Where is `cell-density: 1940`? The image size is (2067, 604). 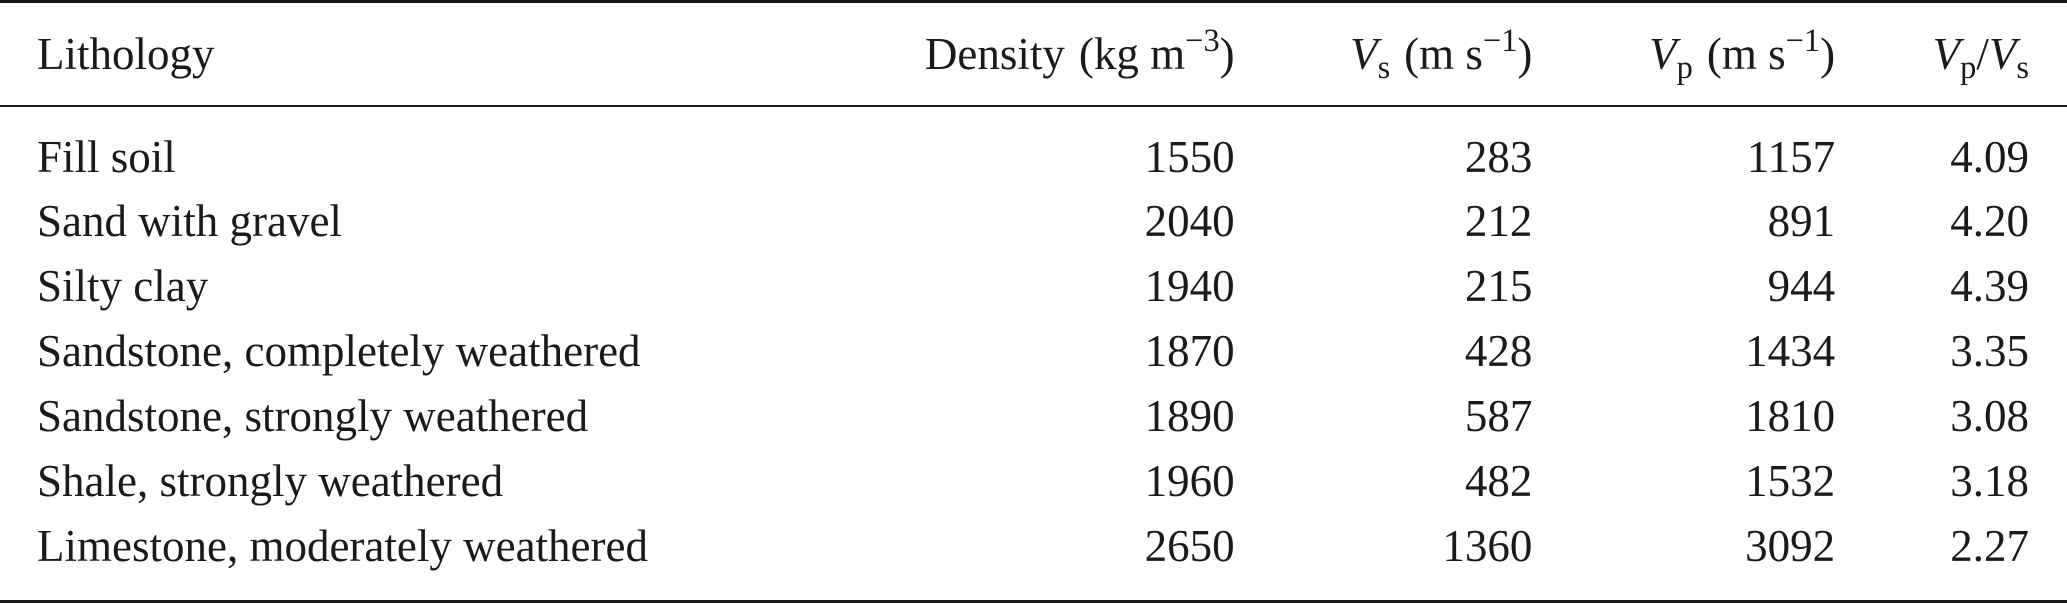 cell-density: 1940 is located at coordinates (1189, 286).